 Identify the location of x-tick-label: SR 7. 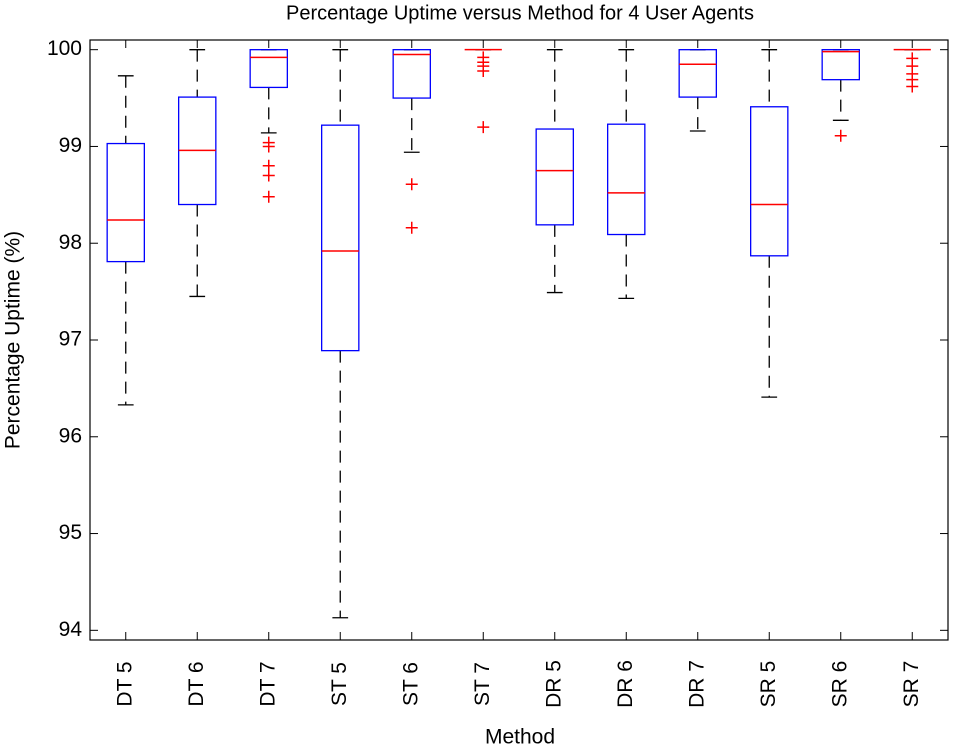
(911, 684).